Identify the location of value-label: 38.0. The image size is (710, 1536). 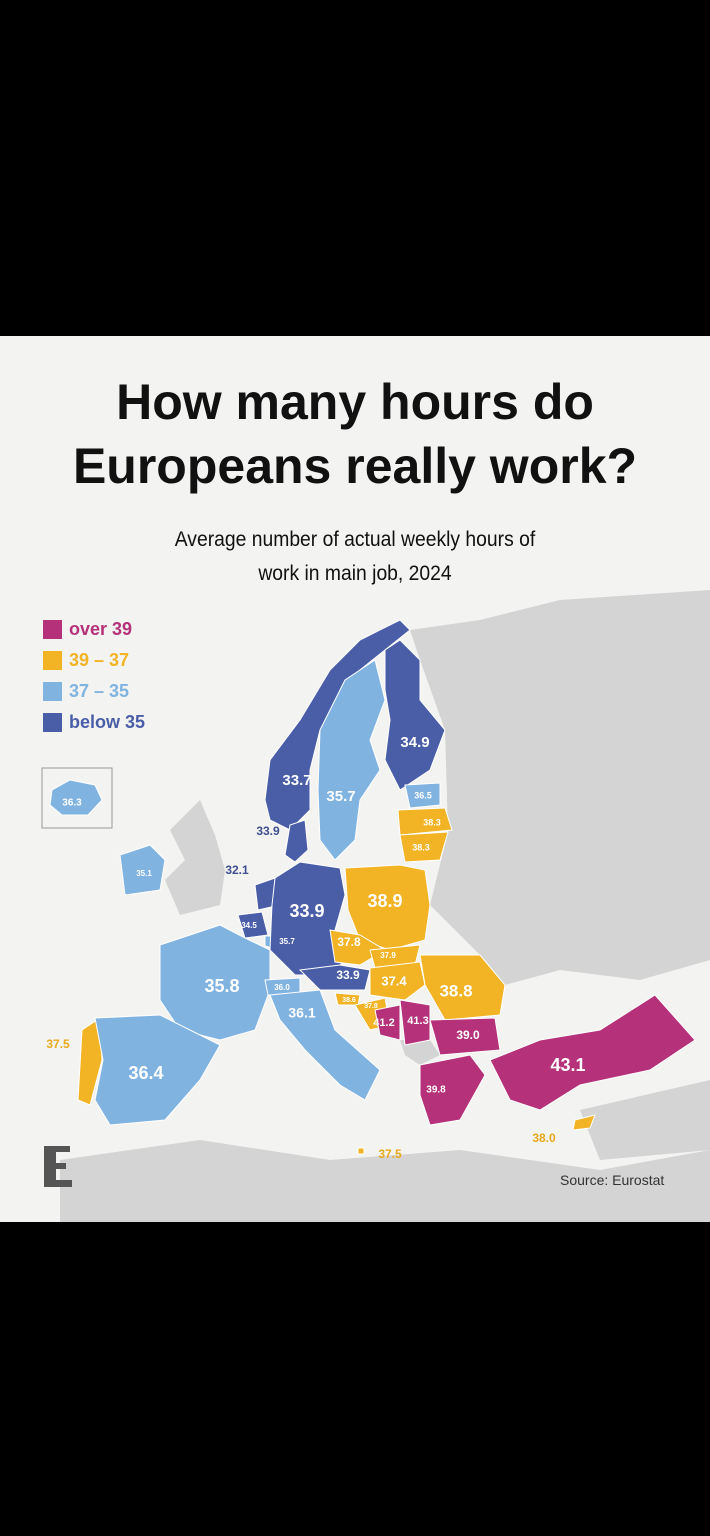
(544, 1138).